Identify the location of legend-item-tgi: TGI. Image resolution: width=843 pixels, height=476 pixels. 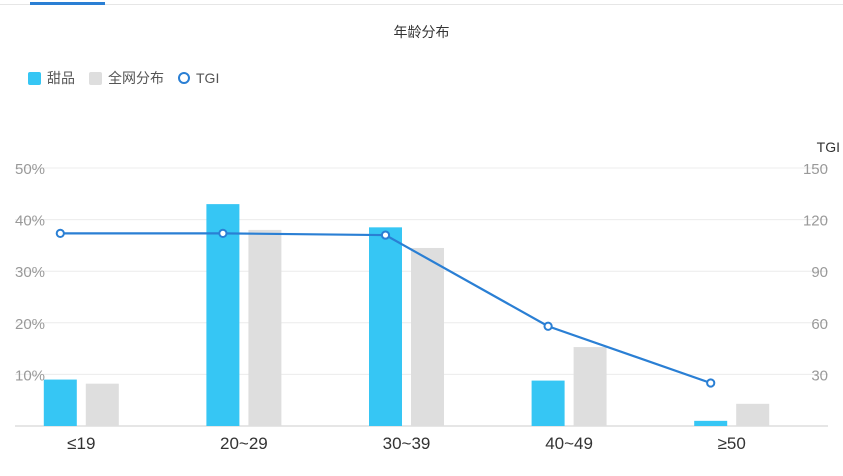
(198, 78).